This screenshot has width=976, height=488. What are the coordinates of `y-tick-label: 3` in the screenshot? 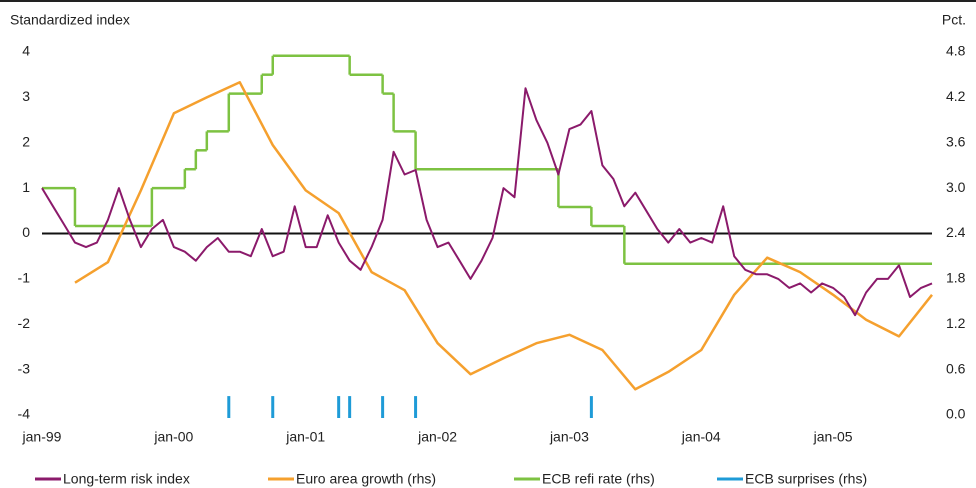 It's located at (26, 96).